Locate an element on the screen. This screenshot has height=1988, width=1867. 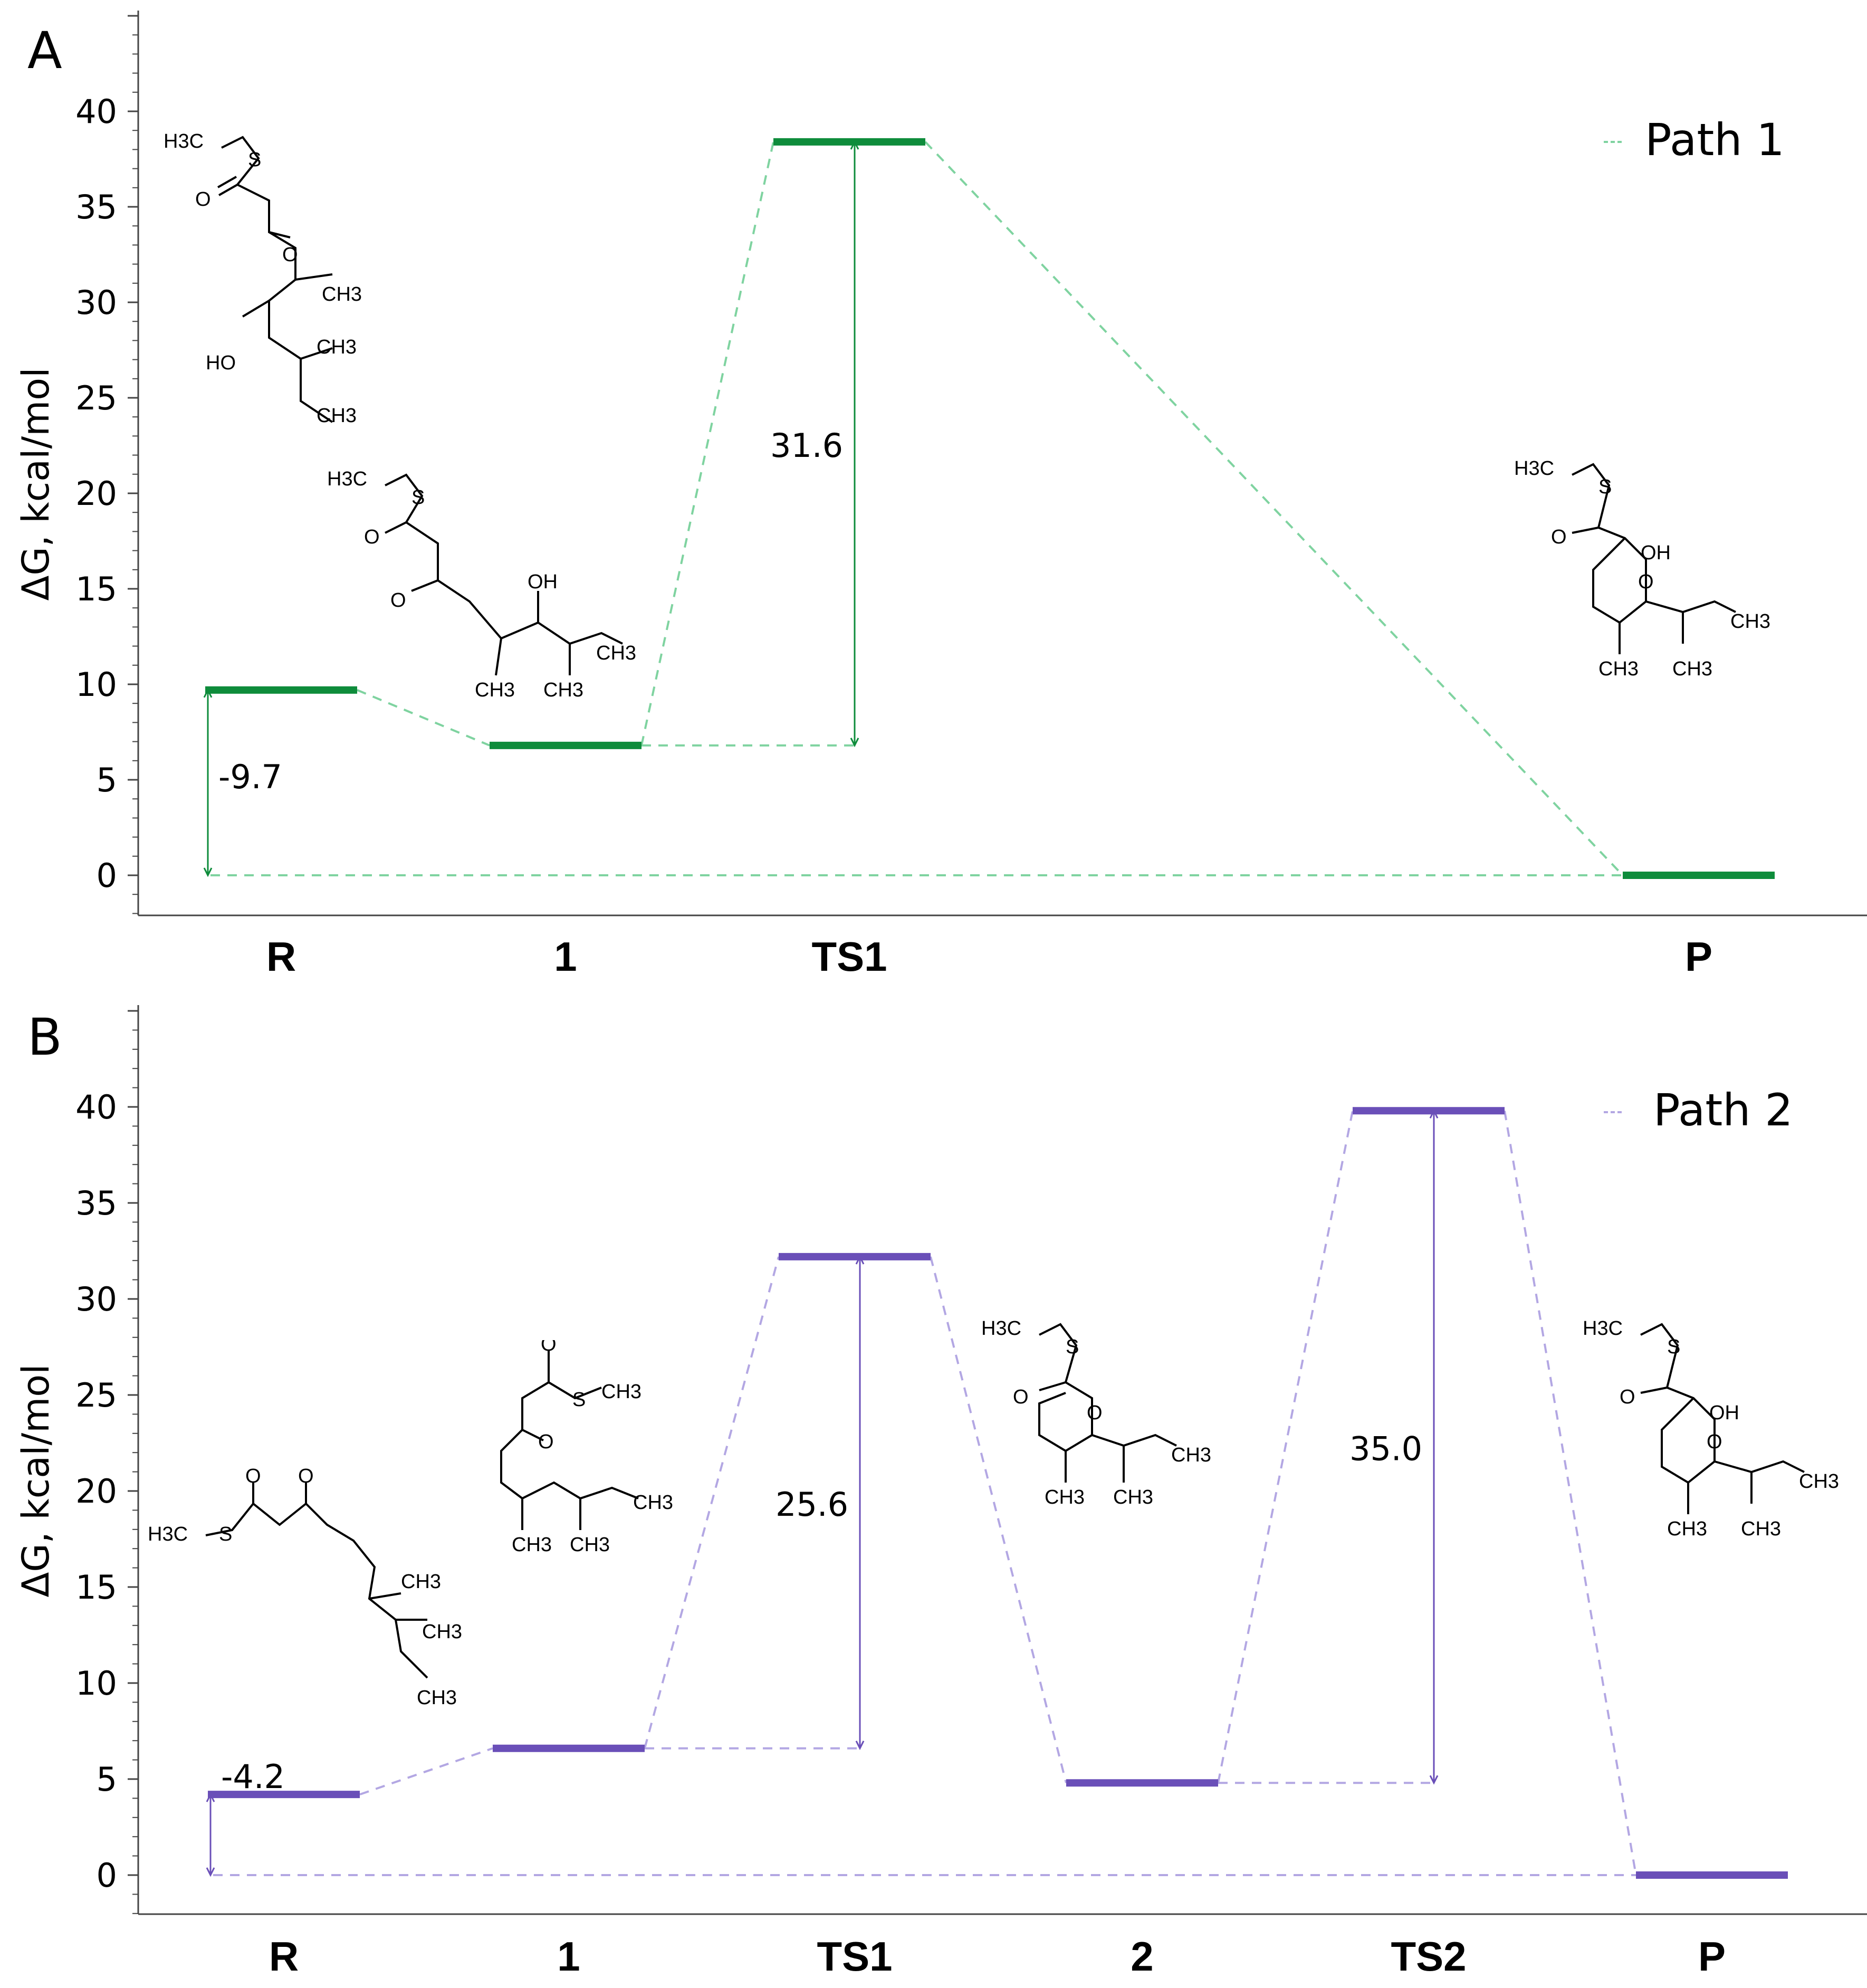
structure-a-intermediate-1: H3C S O O OH CH3 CH3 CH3 is located at coordinates (481, 584).